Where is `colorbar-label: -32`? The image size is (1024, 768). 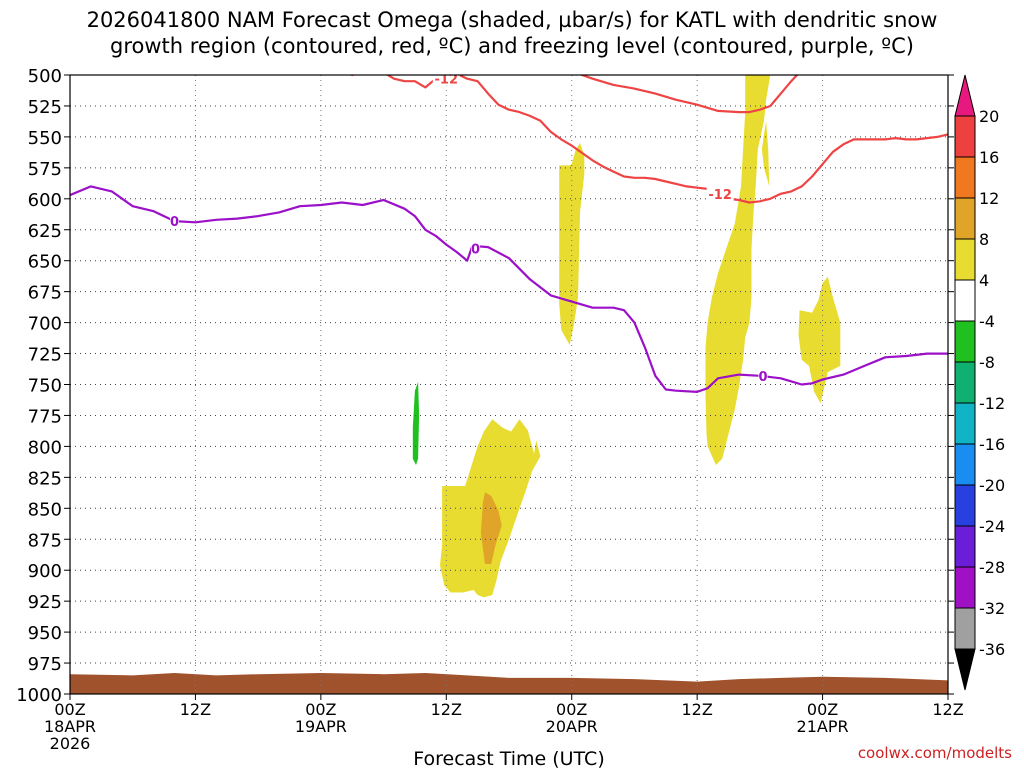 colorbar-label: -32 is located at coordinates (992, 608).